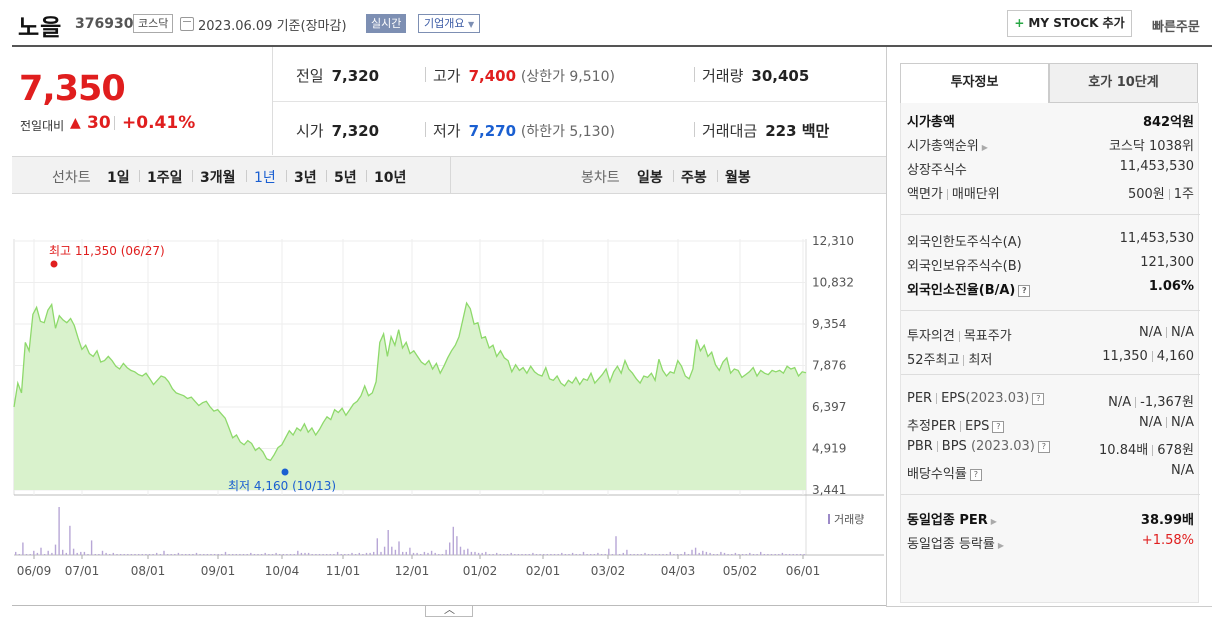  Describe the element at coordinates (678, 571) in the screenshot. I see `x-tick-label: 04/03` at that location.